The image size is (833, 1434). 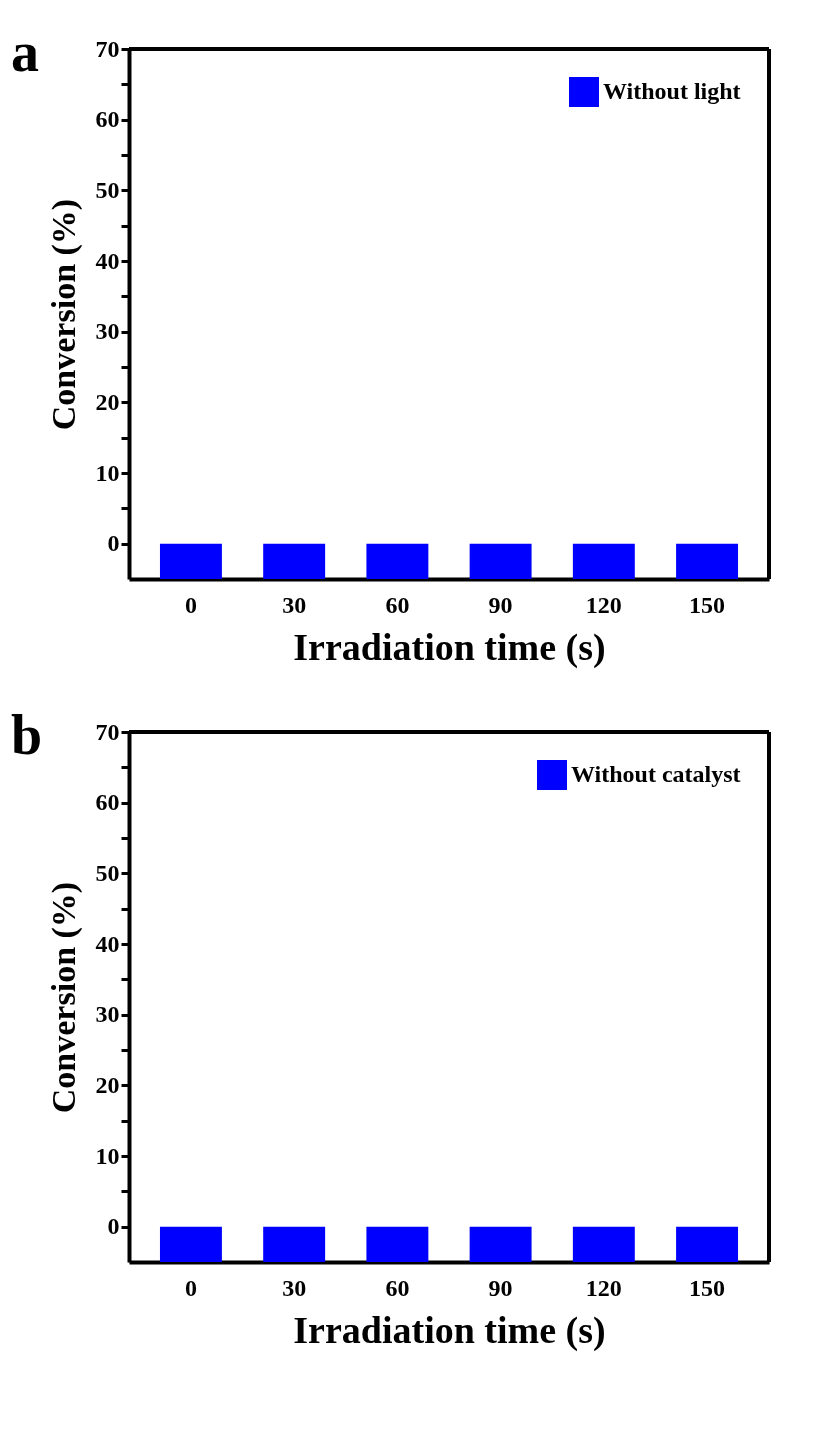 What do you see at coordinates (656, 774) in the screenshot?
I see `legend-label: Without catalyst` at bounding box center [656, 774].